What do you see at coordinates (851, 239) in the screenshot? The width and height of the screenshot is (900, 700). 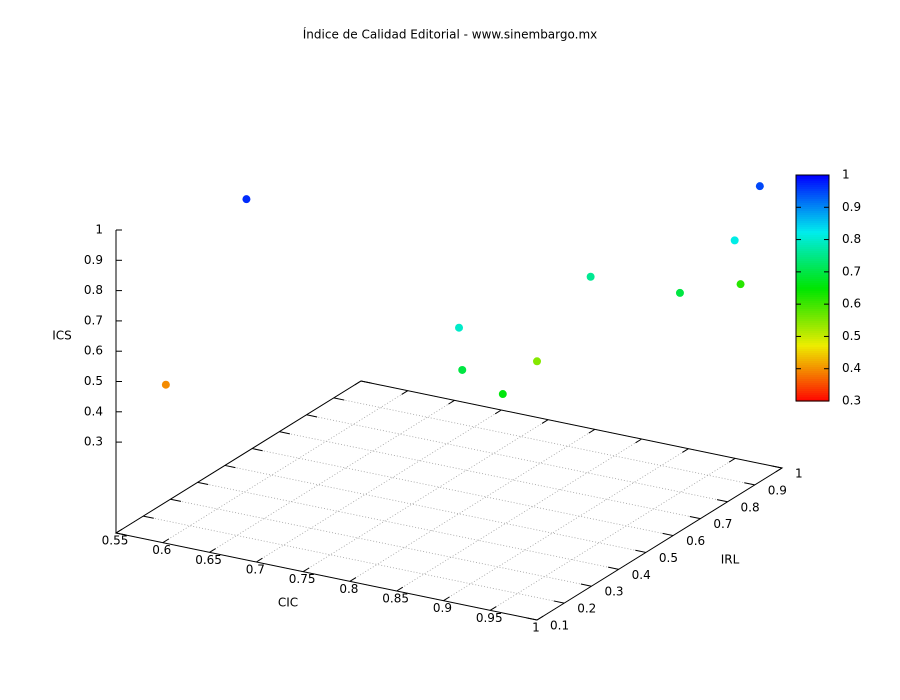 I see `colorbar-tick-label: 0.8` at bounding box center [851, 239].